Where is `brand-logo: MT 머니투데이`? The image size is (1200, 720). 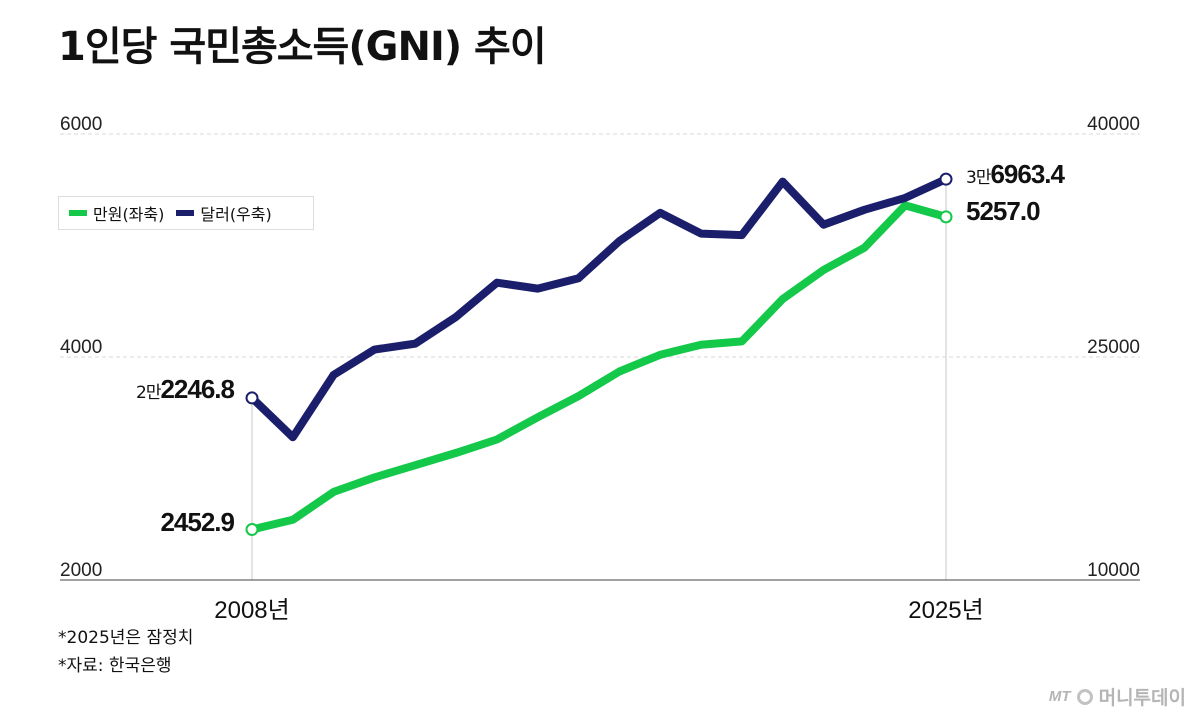 brand-logo: MT 머니투데이 is located at coordinates (1117, 696).